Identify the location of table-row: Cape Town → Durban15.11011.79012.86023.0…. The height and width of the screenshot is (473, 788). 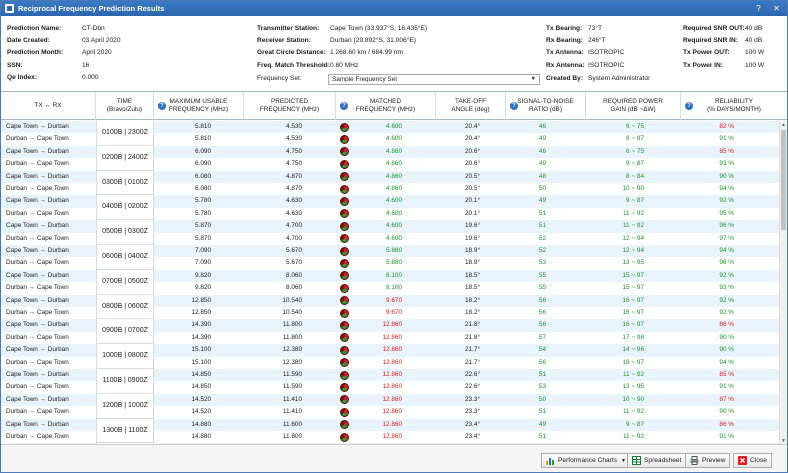
(390, 443).